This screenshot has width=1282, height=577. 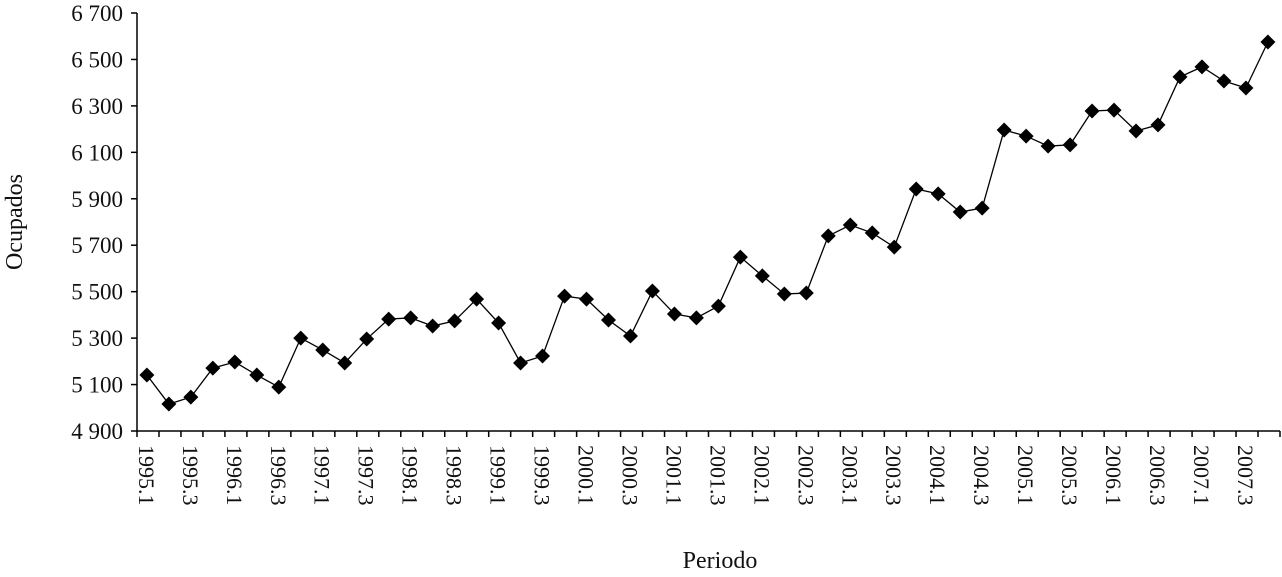 What do you see at coordinates (322, 475) in the screenshot?
I see `x-tick-label: 1997.1` at bounding box center [322, 475].